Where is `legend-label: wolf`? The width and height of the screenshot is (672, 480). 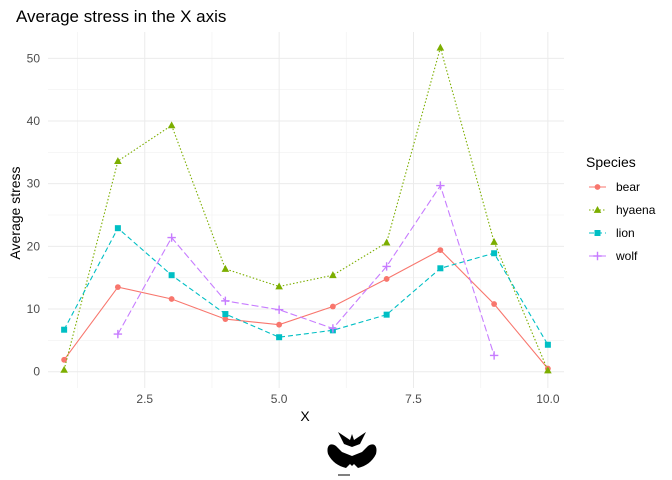 legend-label: wolf is located at coordinates (626, 256).